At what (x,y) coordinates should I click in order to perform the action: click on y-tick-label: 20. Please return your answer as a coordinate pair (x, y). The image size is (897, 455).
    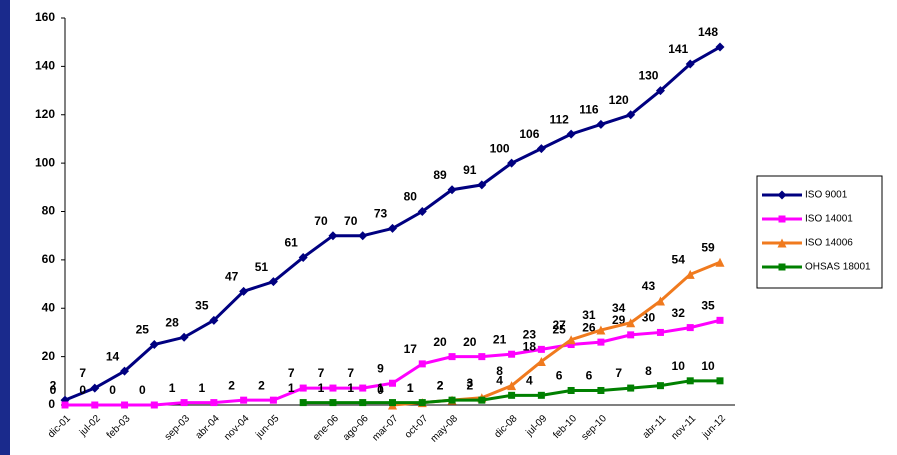
    Looking at the image, I should click on (49, 356).